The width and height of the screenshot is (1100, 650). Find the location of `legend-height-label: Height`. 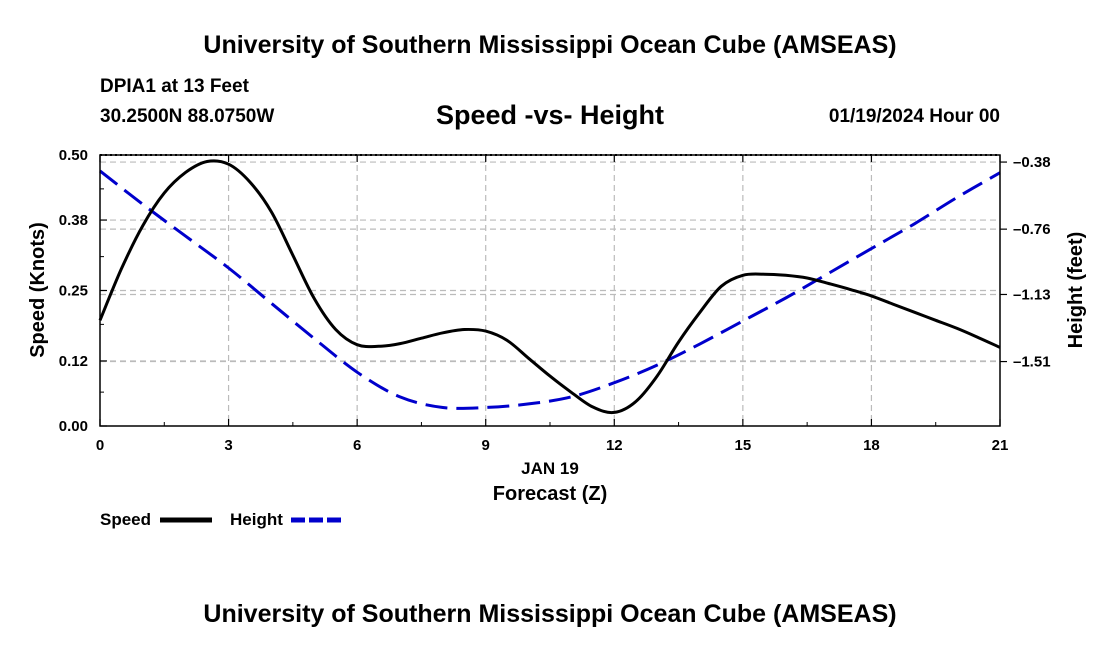

legend-height-label: Height is located at coordinates (256, 519).